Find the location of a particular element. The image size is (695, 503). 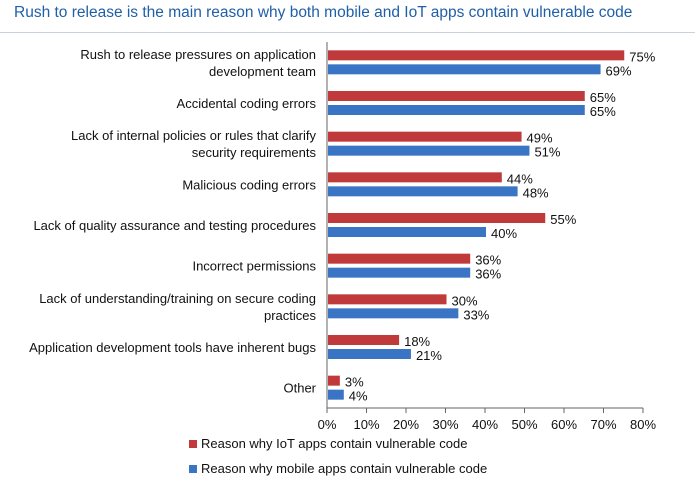

data-label: 21% is located at coordinates (429, 355).